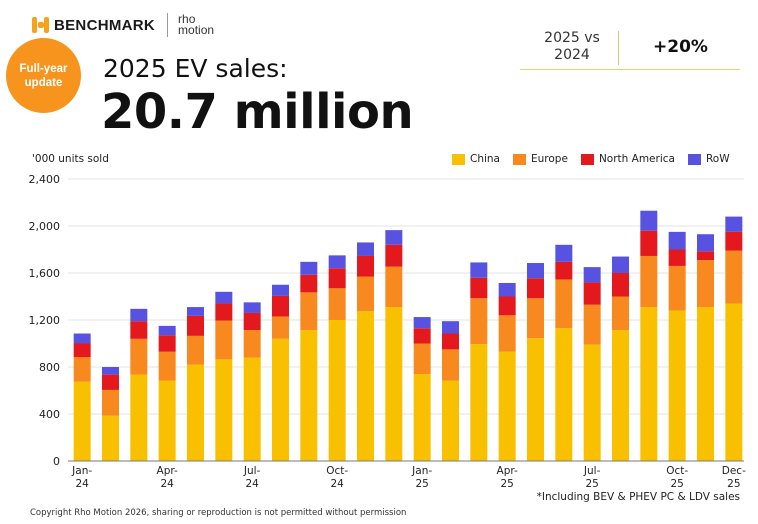 The width and height of the screenshot is (758, 524). I want to click on x-tick-label: Apr-, so click(507, 471).